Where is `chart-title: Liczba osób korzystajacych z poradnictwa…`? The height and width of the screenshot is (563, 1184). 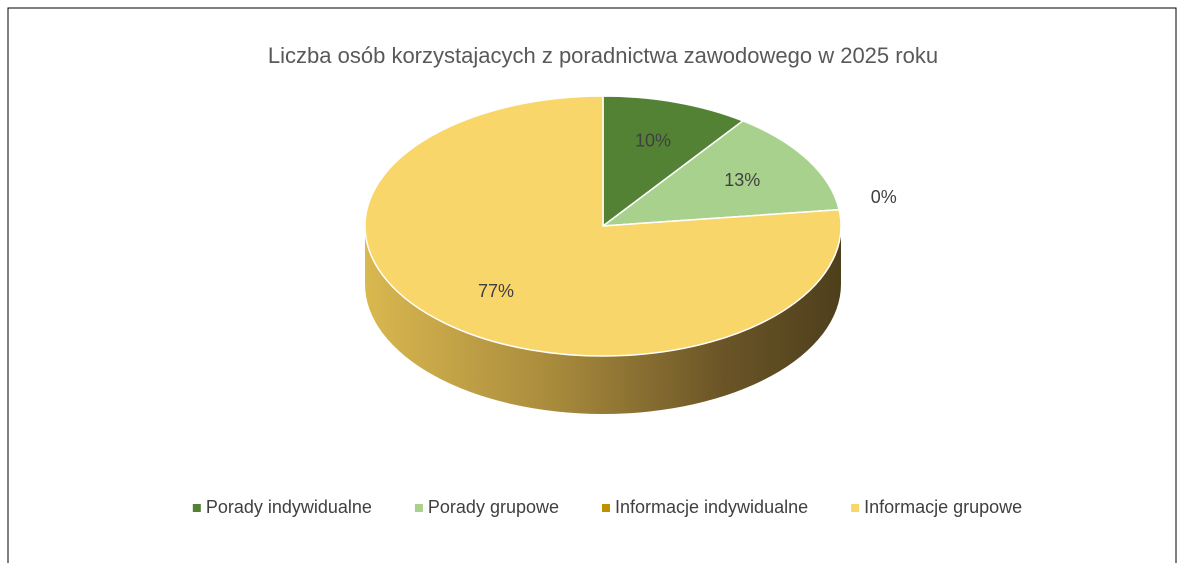
chart-title: Liczba osób korzystajacych z poradnictwa… is located at coordinates (603, 55).